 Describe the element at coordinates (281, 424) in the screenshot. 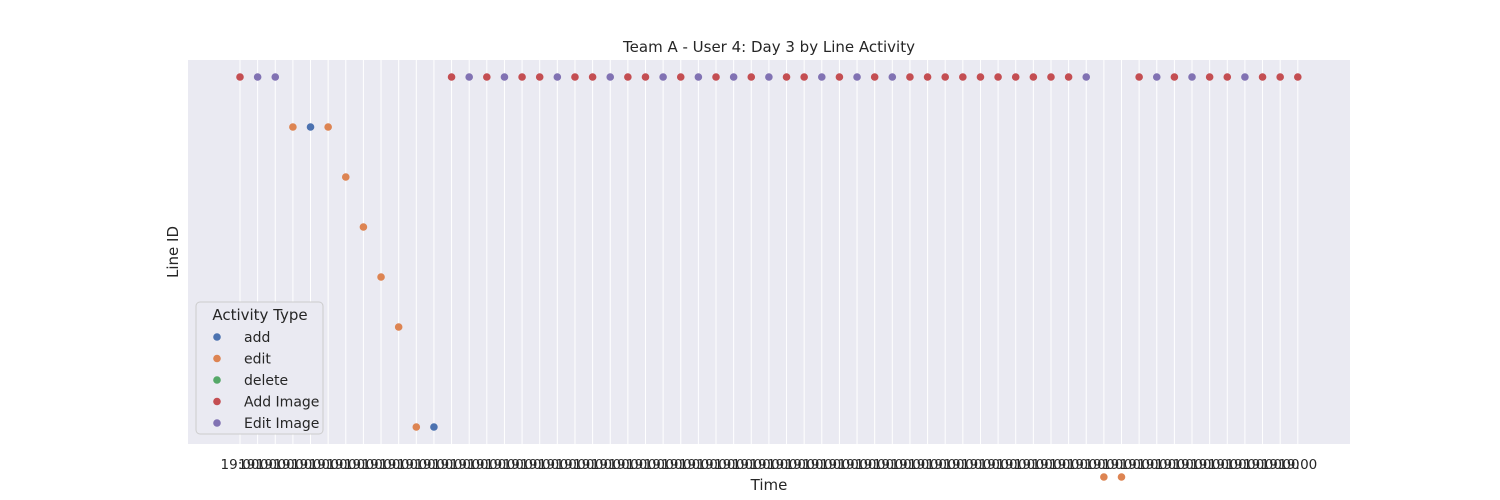

I see `legend-label: Edit Image` at that location.